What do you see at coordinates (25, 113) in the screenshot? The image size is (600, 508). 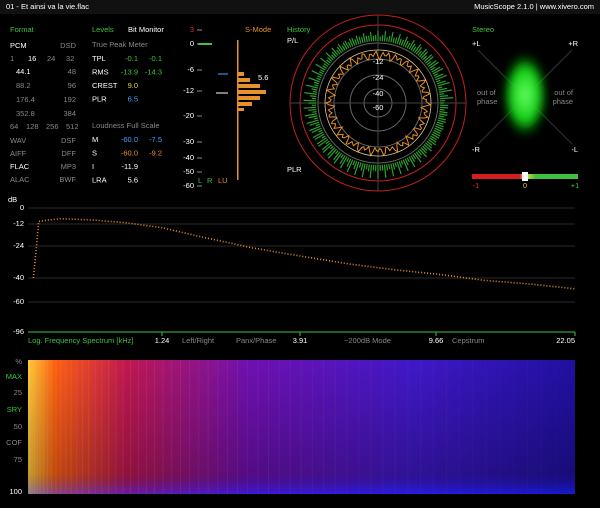 I see `sample-rate: 352.8` at bounding box center [25, 113].